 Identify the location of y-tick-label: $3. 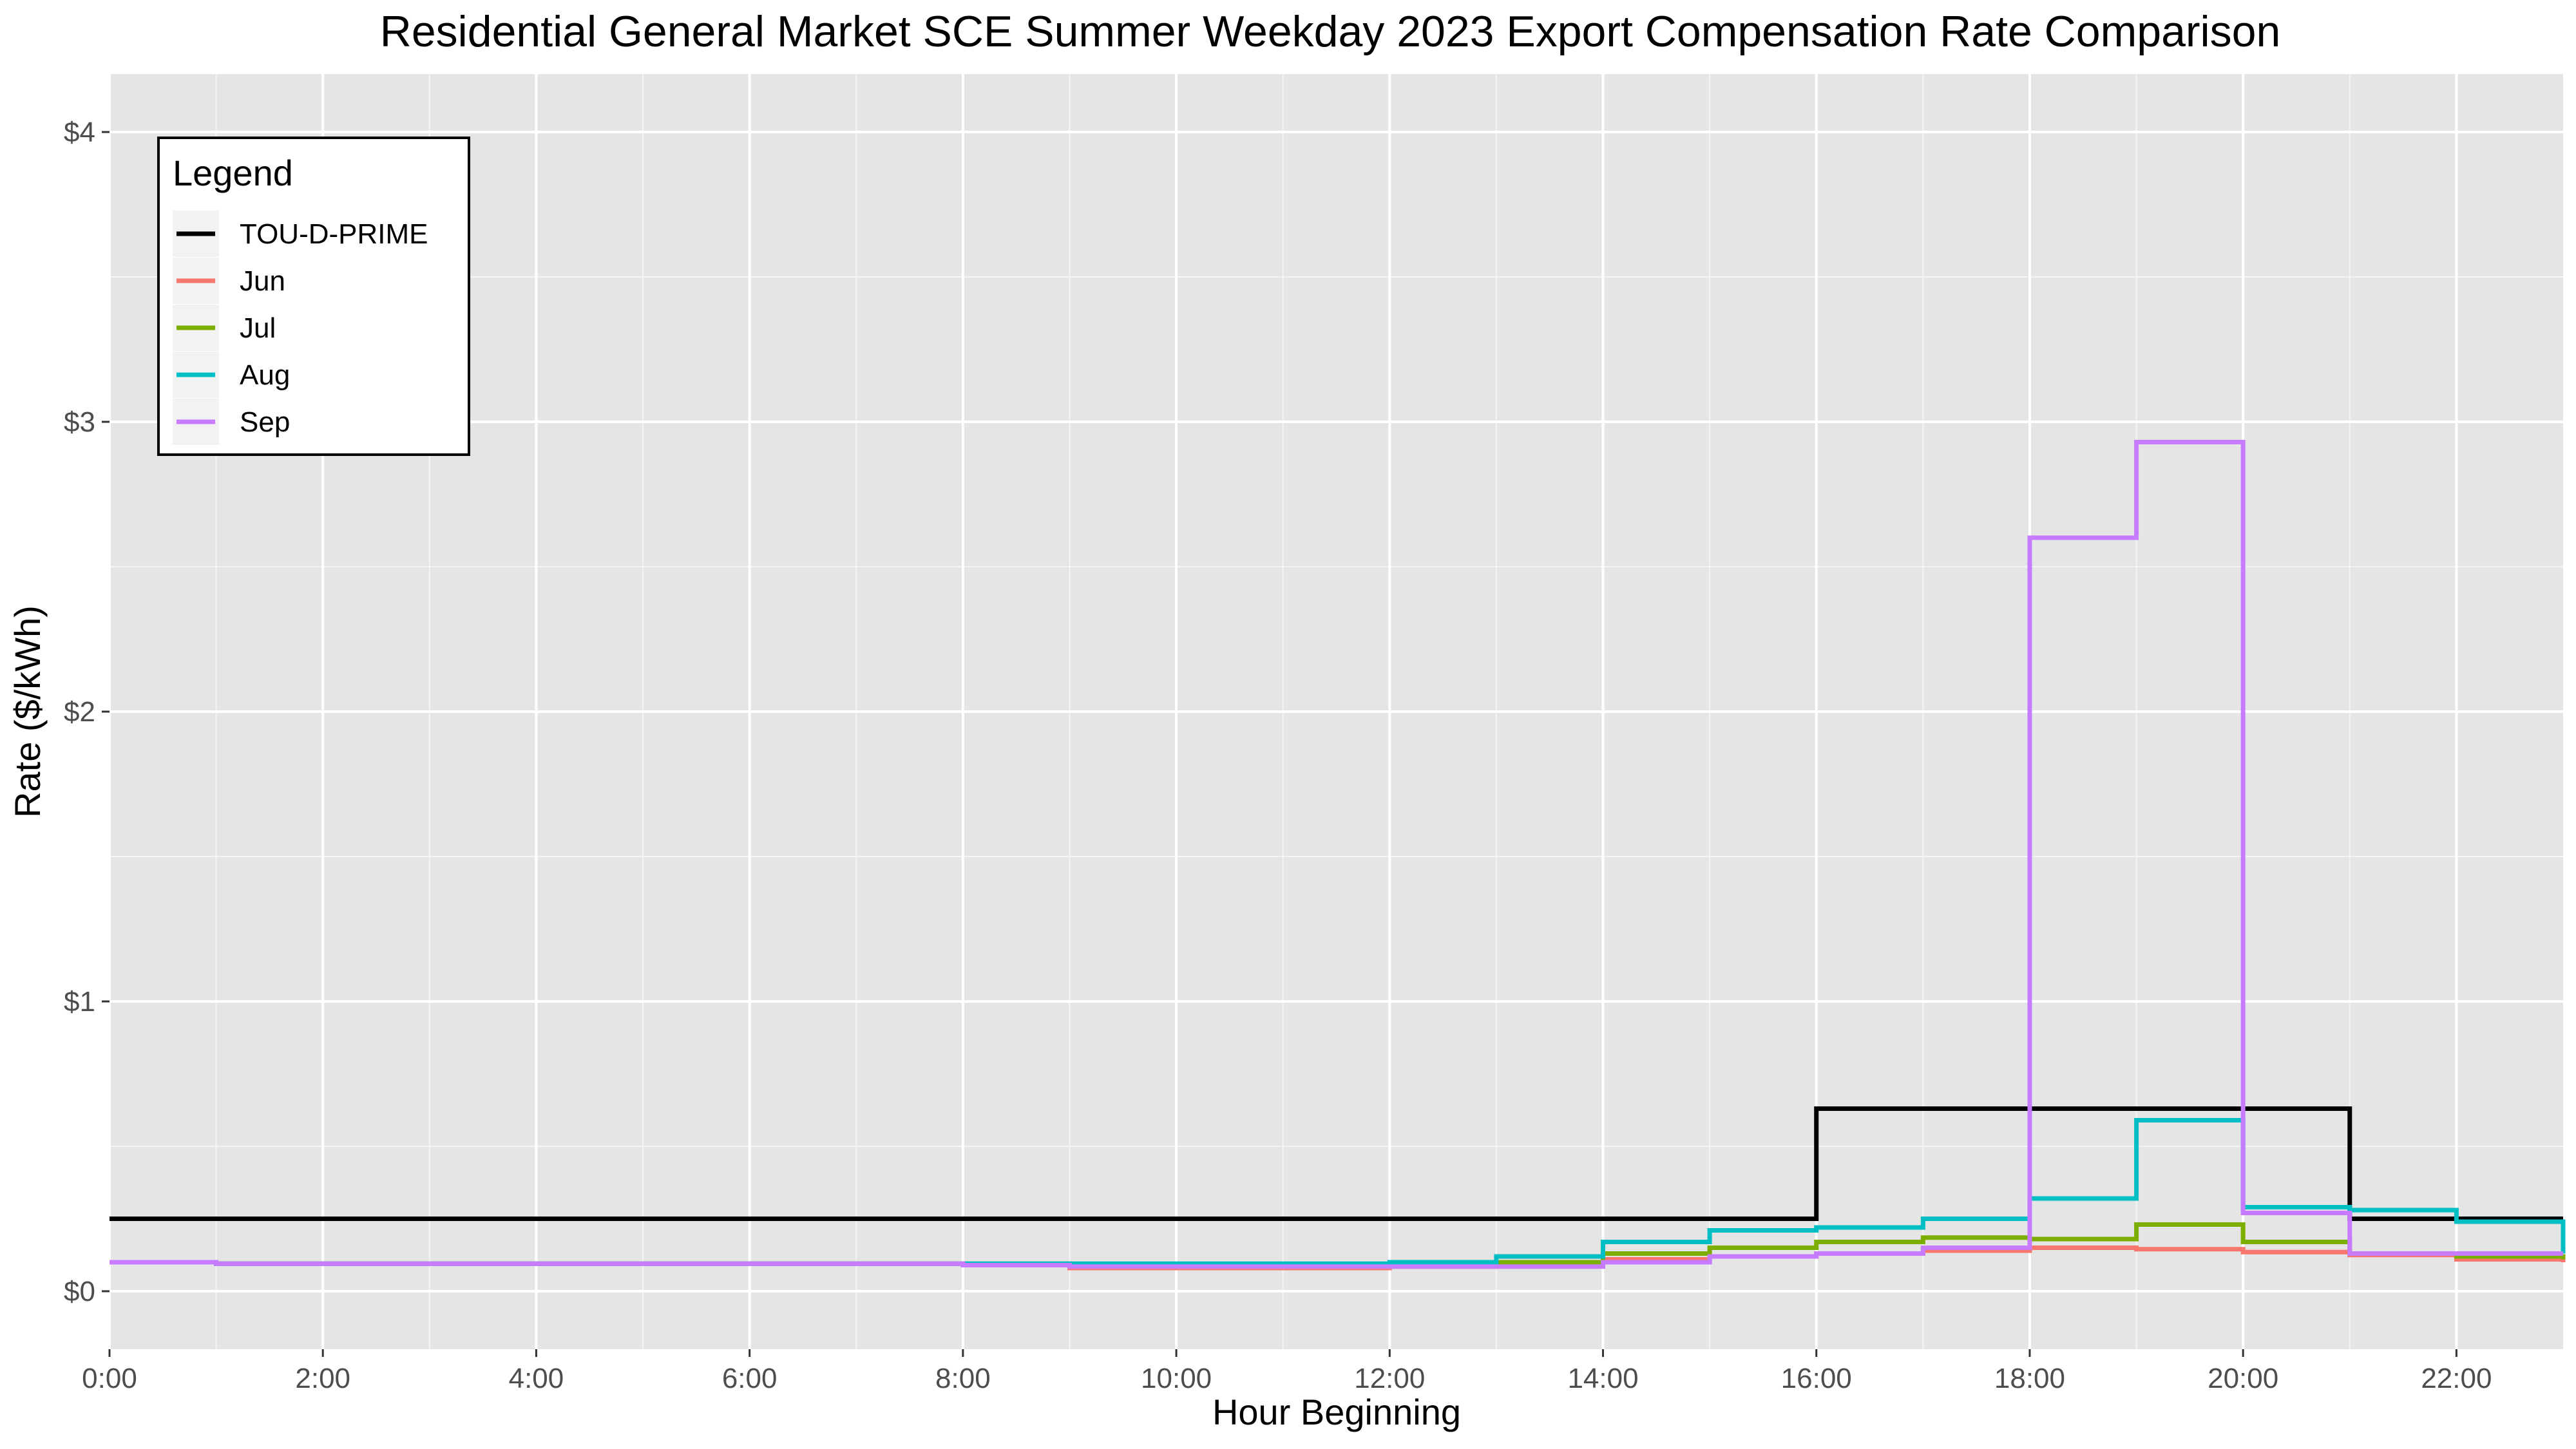
(79, 422).